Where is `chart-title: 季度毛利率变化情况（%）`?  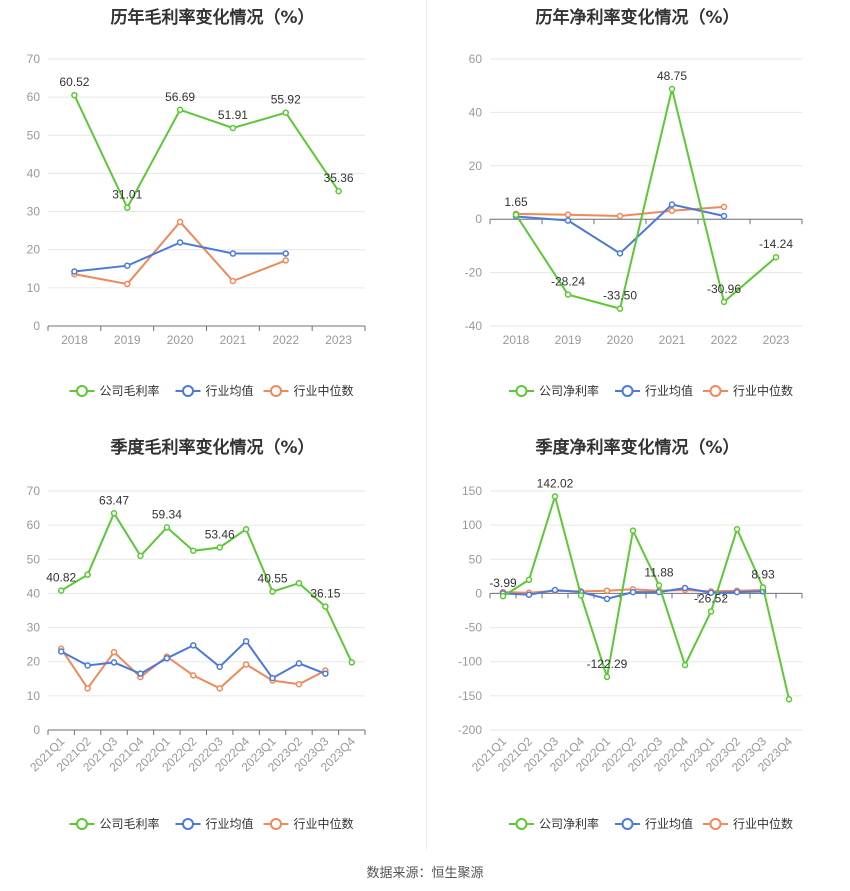
chart-title: 季度毛利率变化情况（%） is located at coordinates (212, 448).